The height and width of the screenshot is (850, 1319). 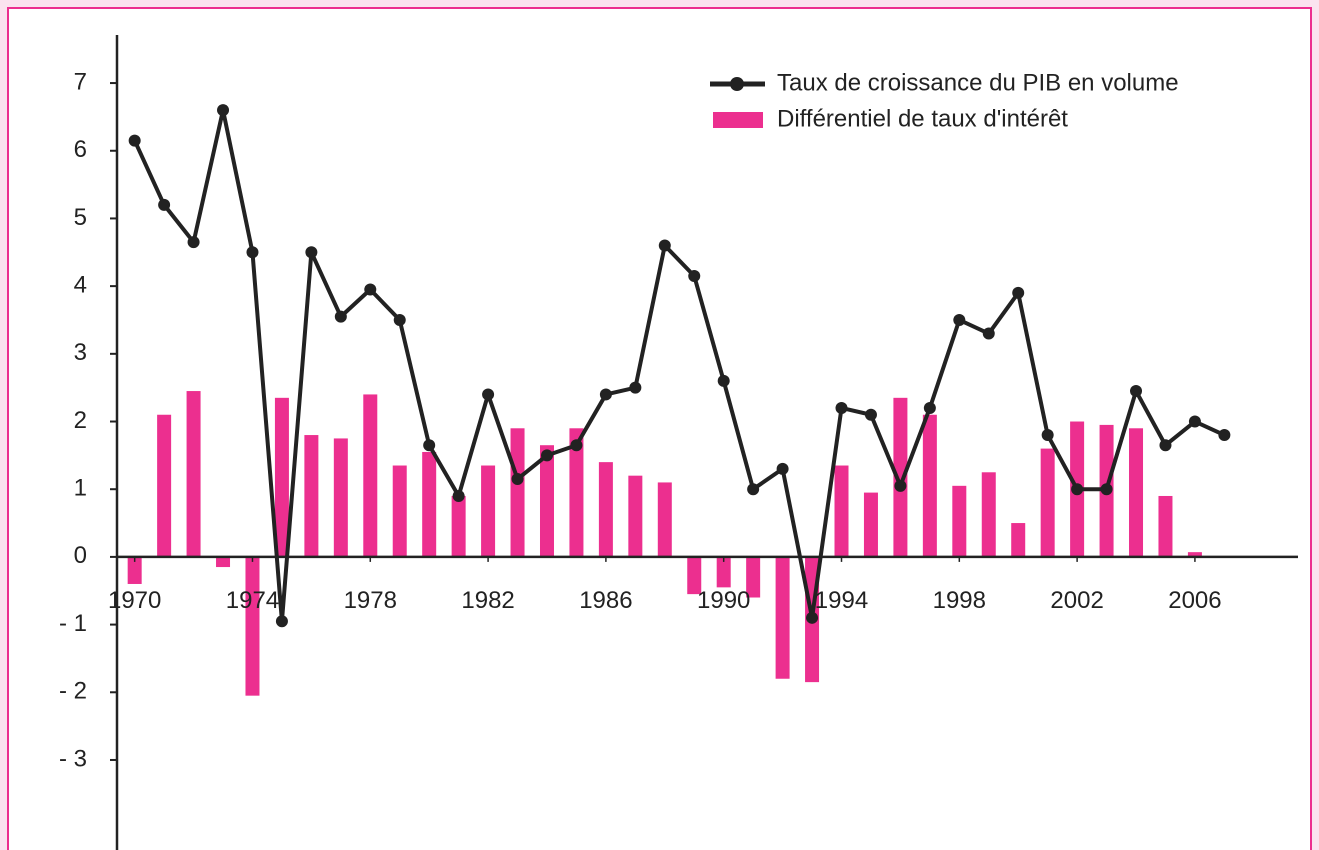 What do you see at coordinates (370, 600) in the screenshot?
I see `x-tick-label: 1978` at bounding box center [370, 600].